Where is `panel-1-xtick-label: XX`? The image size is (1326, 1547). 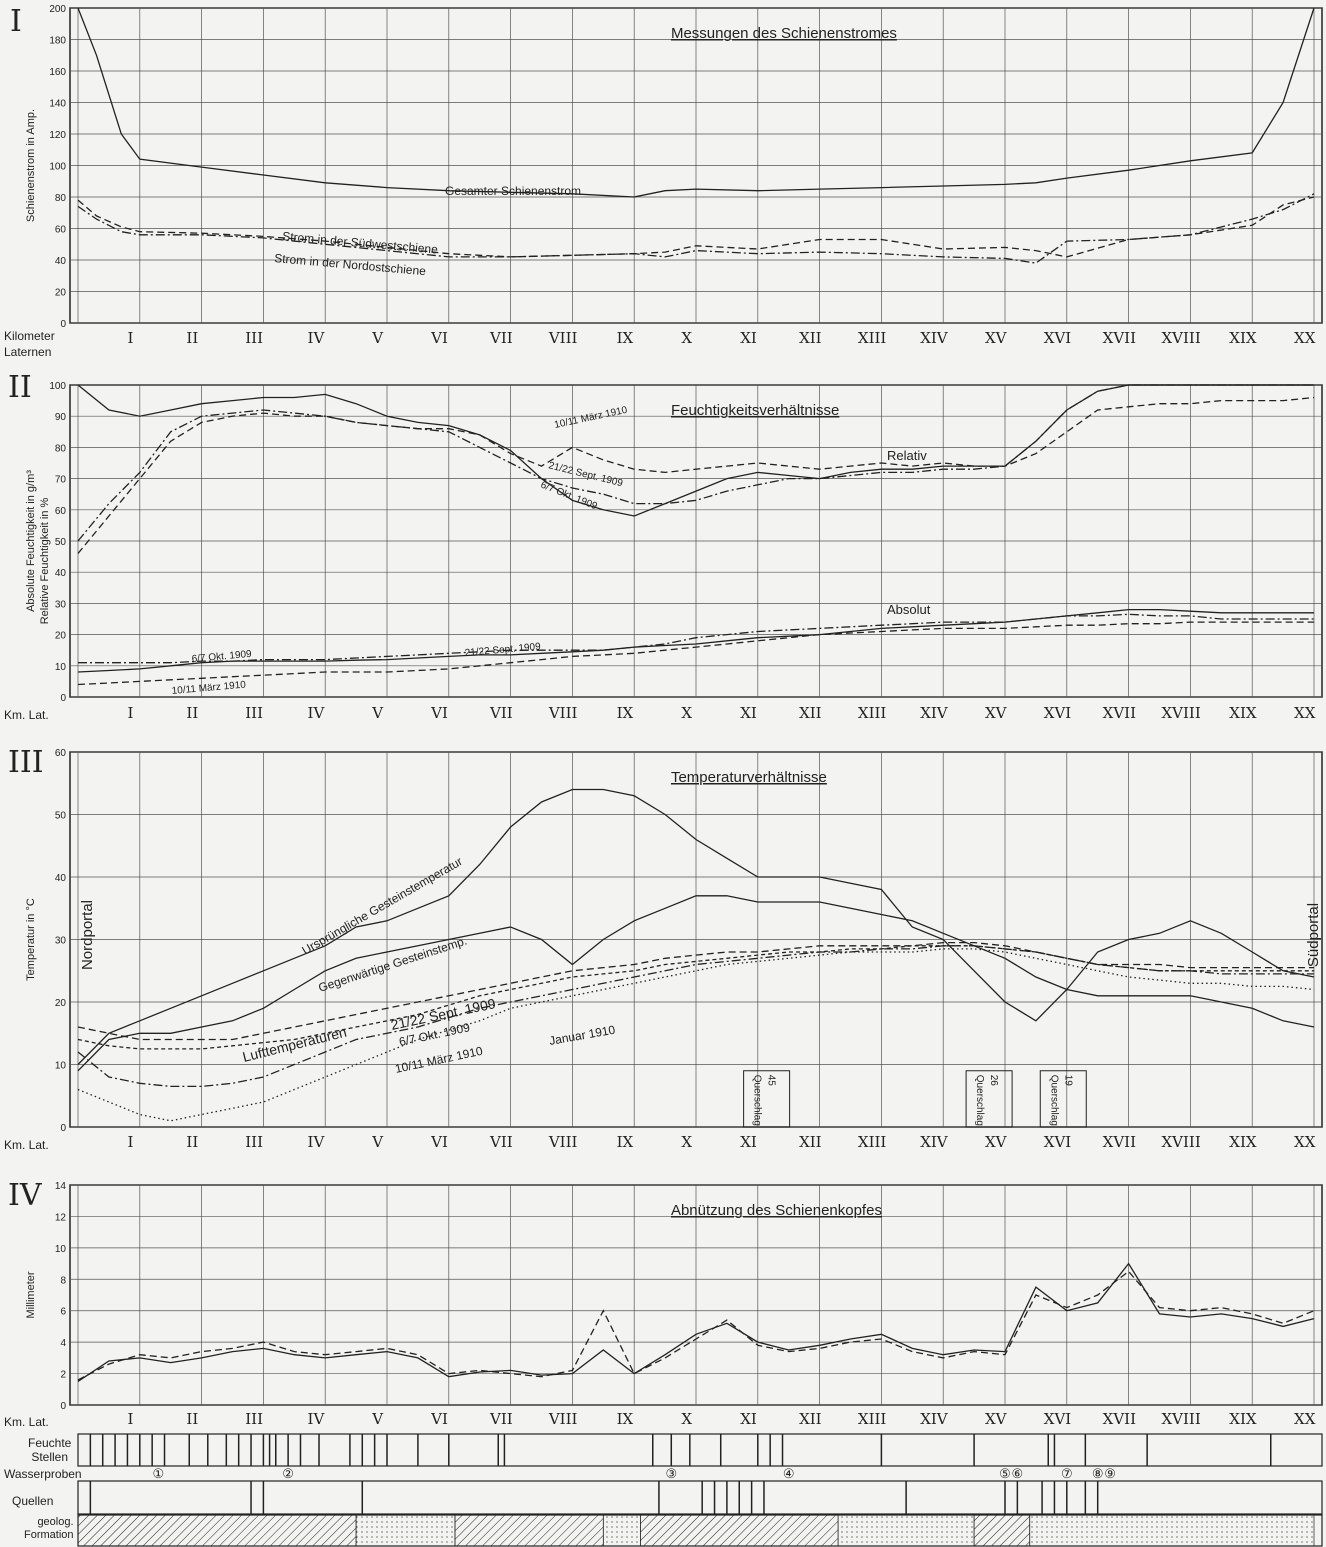
panel-1-xtick-label: XX is located at coordinates (1305, 338).